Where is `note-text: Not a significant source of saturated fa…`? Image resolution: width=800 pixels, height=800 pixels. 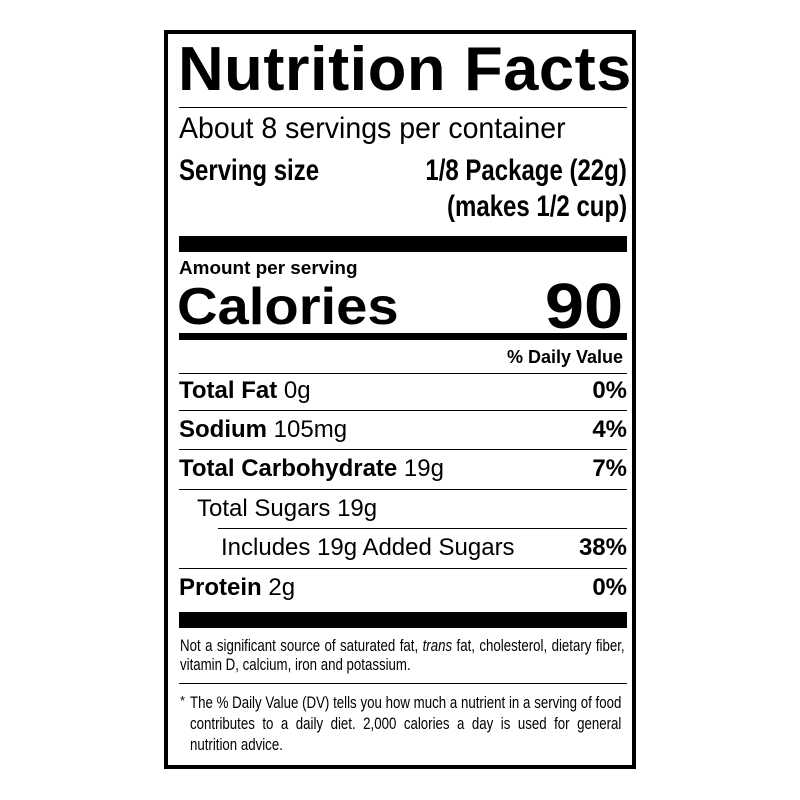
note-text: Not a significant source of saturated fa… is located at coordinates (301, 645).